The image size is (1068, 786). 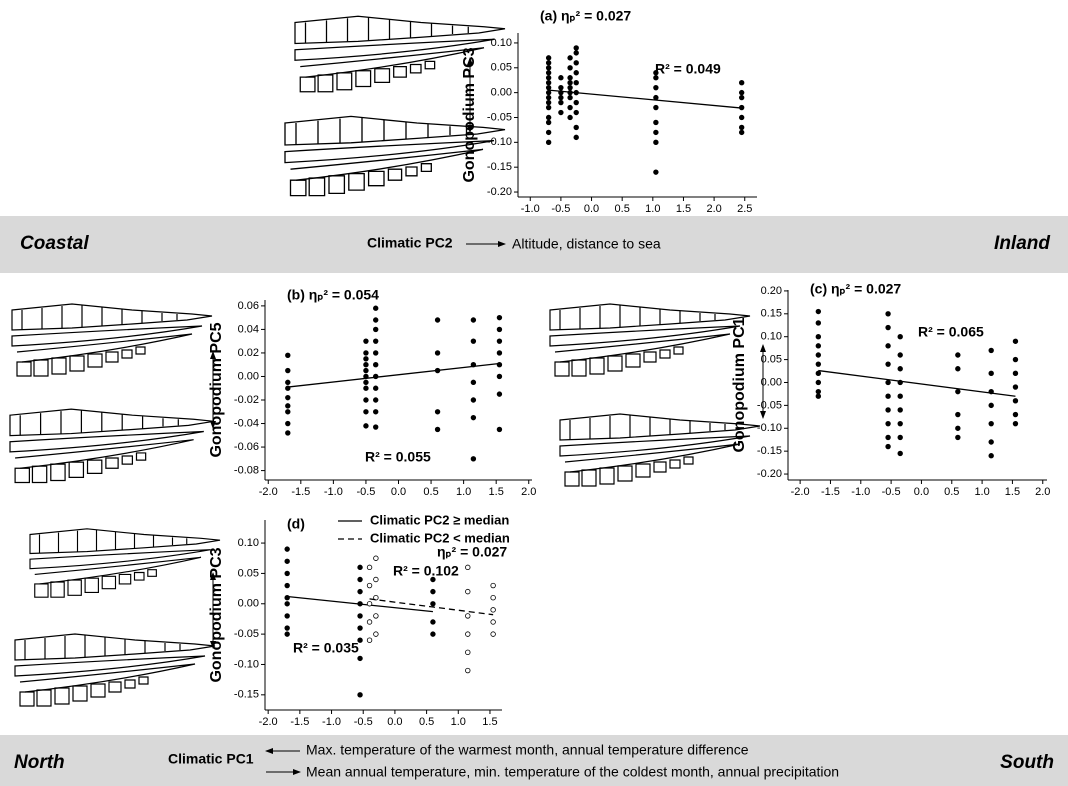 I want to click on x-tick-label: -1.5, so click(x=830, y=492).